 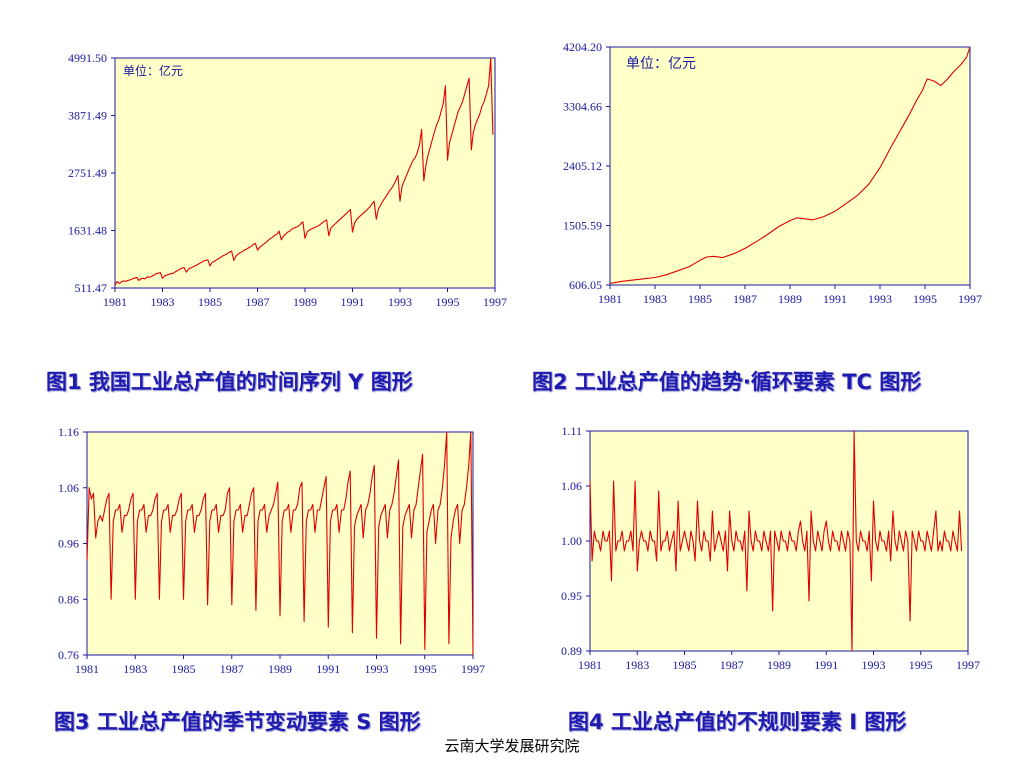 I want to click on y-tick-label: 1.11, so click(x=571, y=431).